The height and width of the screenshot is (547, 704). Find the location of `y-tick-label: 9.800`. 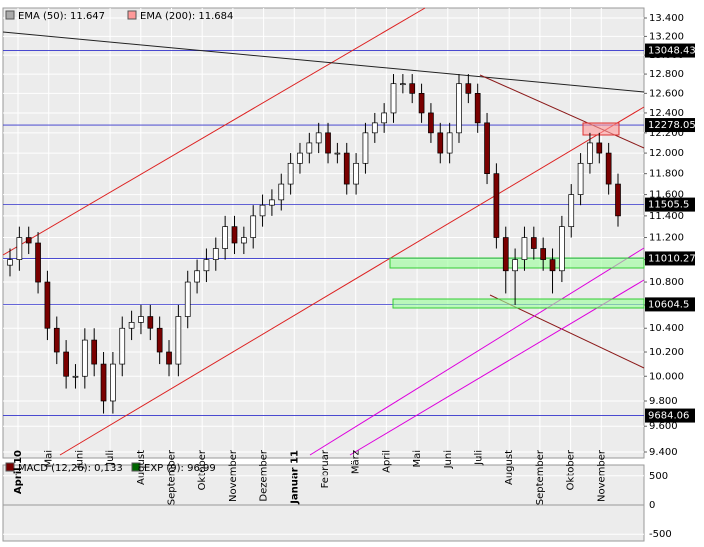

y-tick-label: 9.800 is located at coordinates (663, 401).